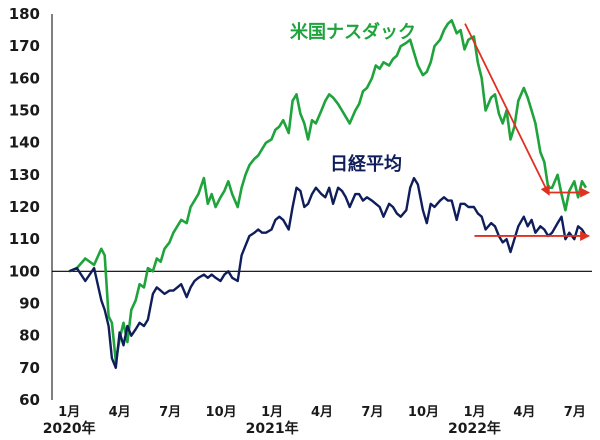 This screenshot has width=600, height=440. What do you see at coordinates (24, 175) in the screenshot?
I see `y-tick-label: 130` at bounding box center [24, 175].